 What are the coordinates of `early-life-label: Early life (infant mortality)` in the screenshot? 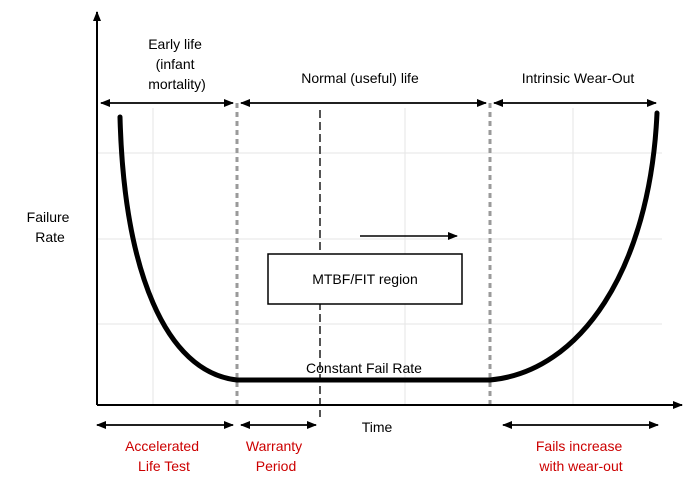 It's located at (177, 64).